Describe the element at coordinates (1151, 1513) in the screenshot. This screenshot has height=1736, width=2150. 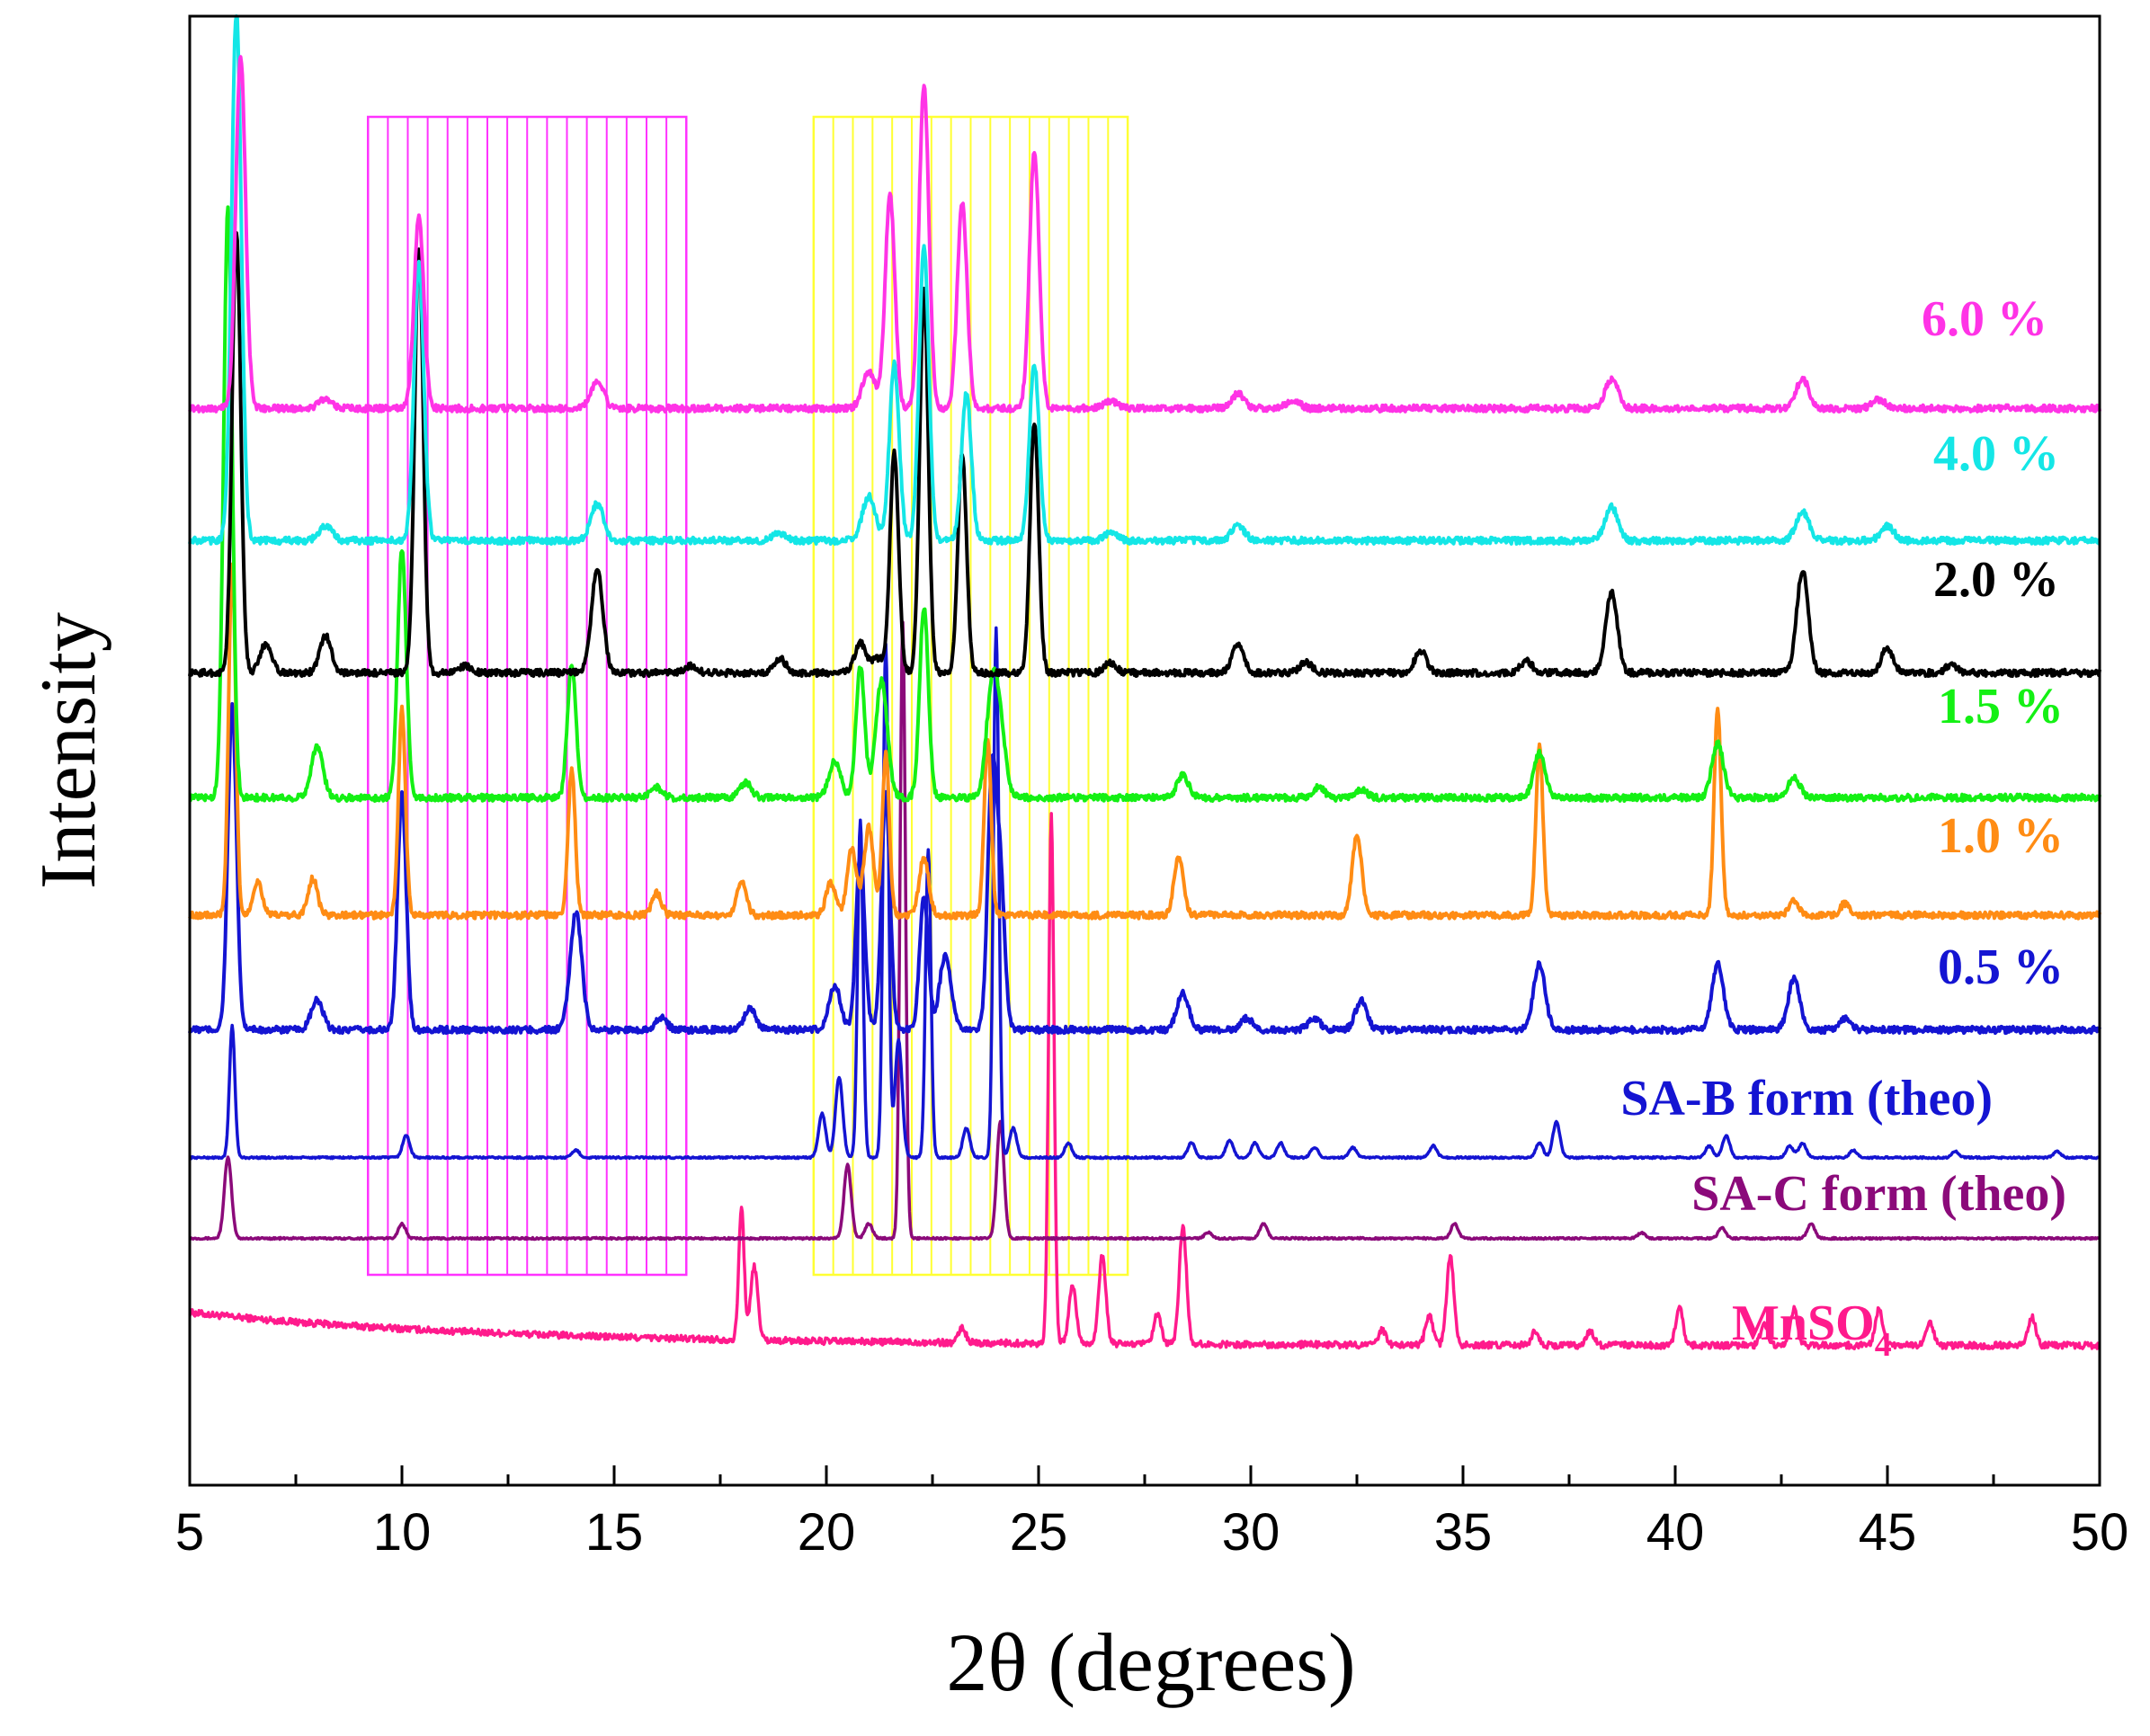
I see `x-ticks: 5 10 15 20 25 30 35 40 45 50` at that location.